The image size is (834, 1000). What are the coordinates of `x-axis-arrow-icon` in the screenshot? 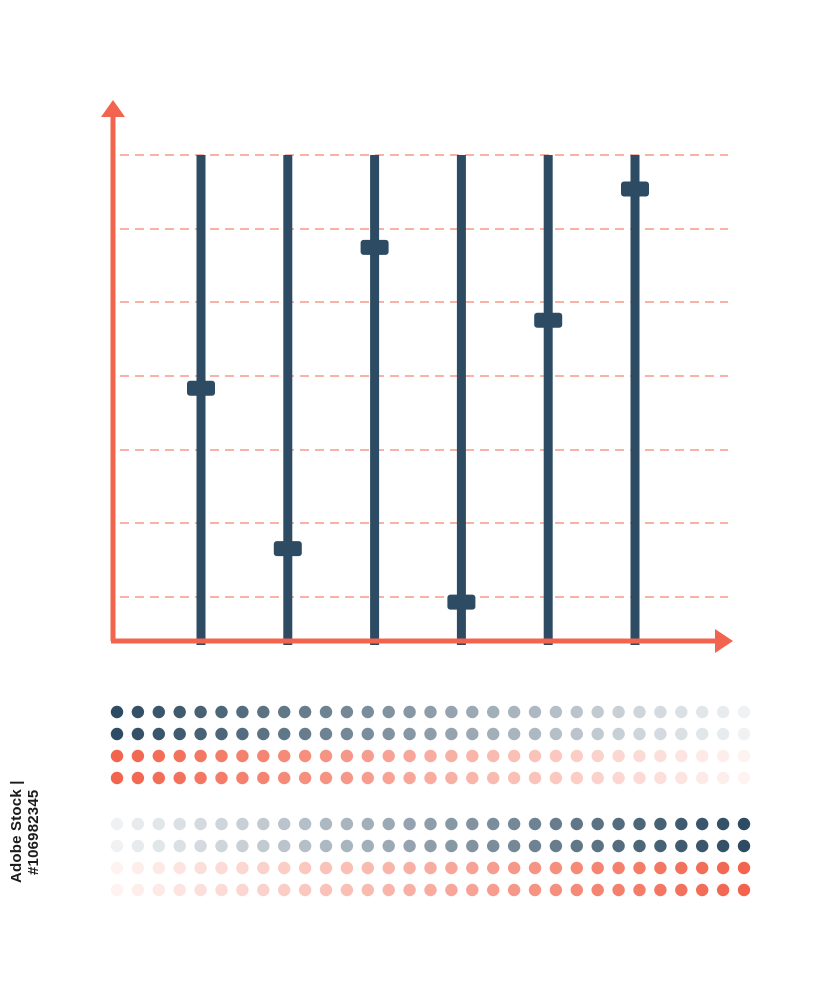 It's located at (724, 641).